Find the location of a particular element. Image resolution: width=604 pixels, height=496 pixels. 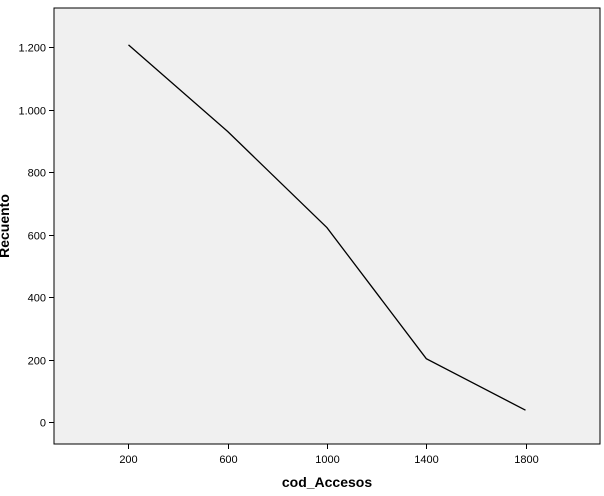

x-axis-title: cod_Accesos is located at coordinates (327, 482).